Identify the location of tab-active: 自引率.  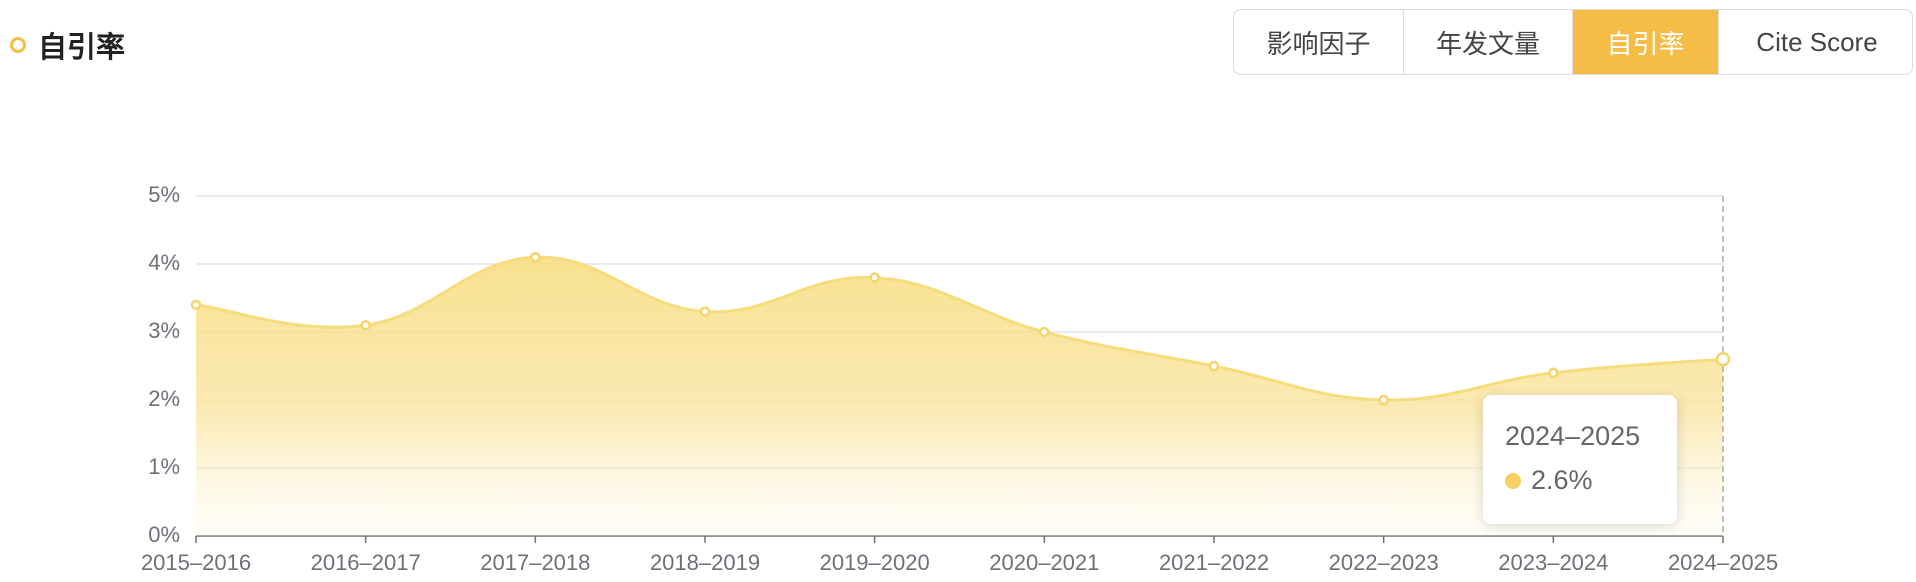
(1646, 42).